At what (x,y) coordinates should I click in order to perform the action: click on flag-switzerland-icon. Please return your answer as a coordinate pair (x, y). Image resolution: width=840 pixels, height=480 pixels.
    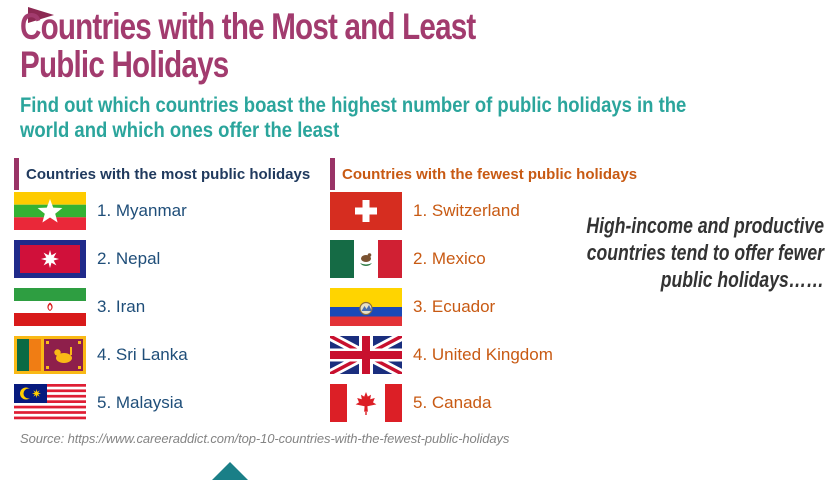
    Looking at the image, I should click on (366, 211).